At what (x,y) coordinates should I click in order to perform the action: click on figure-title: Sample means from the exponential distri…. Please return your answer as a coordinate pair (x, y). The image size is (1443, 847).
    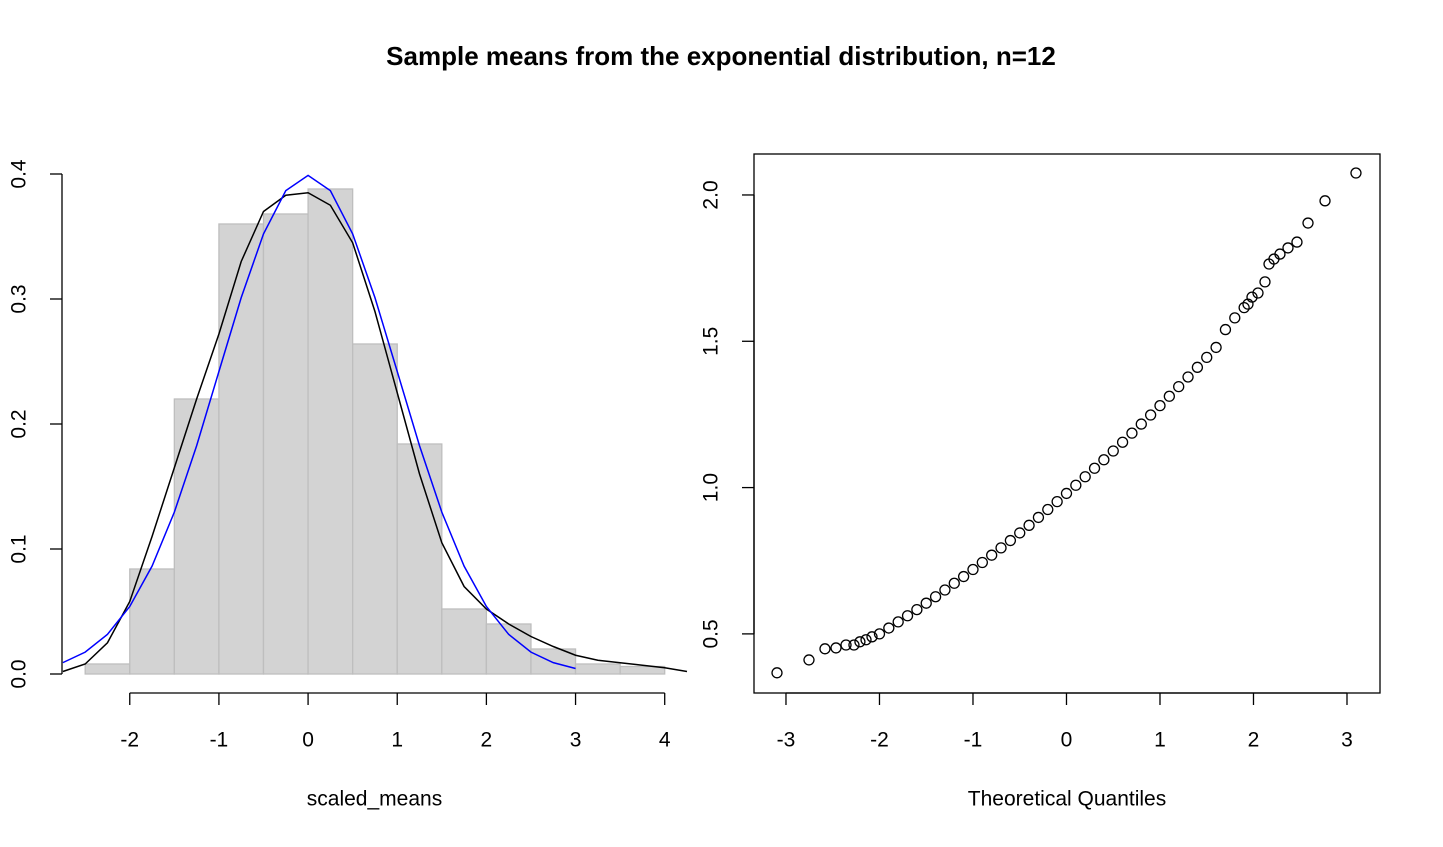
    Looking at the image, I should click on (721, 56).